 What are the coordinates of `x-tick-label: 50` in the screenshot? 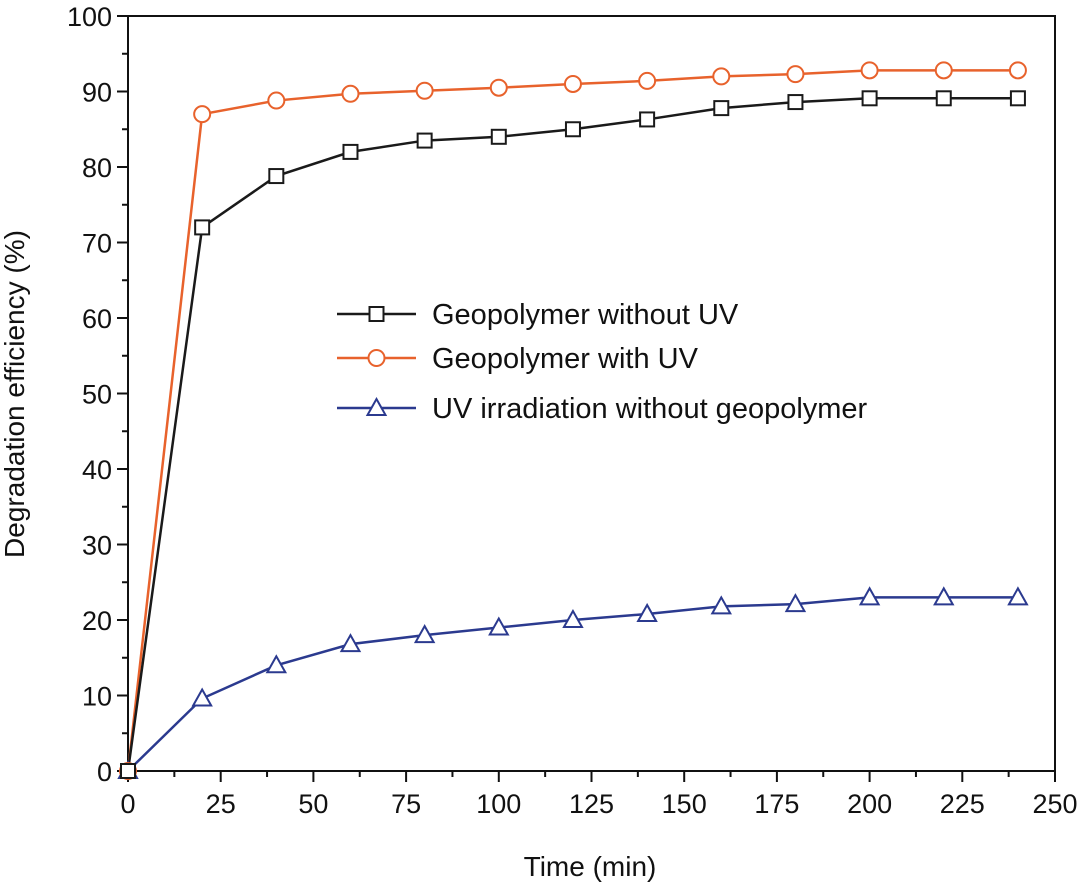 It's located at (313, 804).